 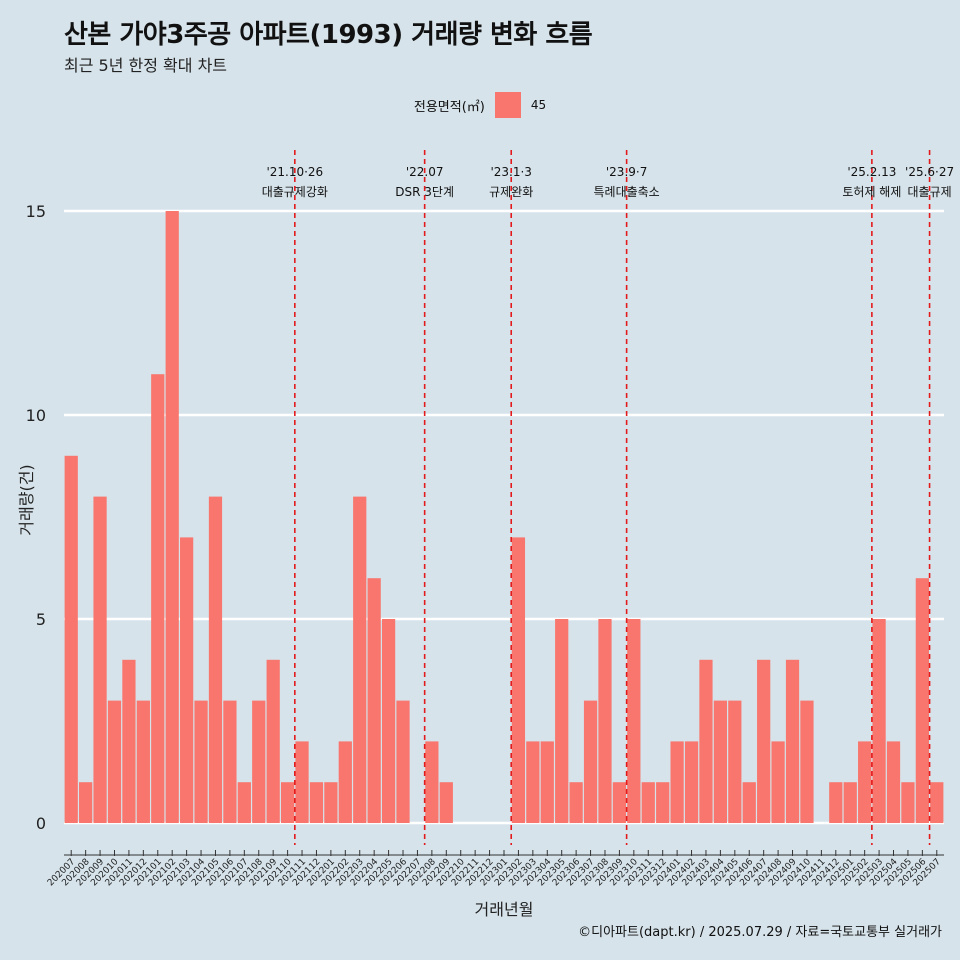 What do you see at coordinates (146, 65) in the screenshot?
I see `chart-subtitle: 최근 5년 한정 확대 차트` at bounding box center [146, 65].